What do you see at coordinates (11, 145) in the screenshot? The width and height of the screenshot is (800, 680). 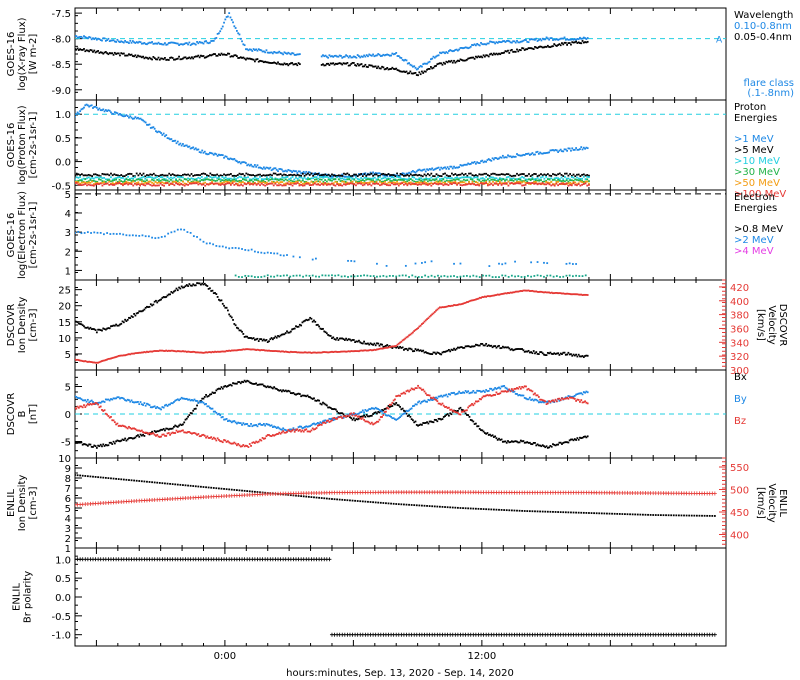 I see `y-axis-label-line: GOES-16` at bounding box center [11, 145].